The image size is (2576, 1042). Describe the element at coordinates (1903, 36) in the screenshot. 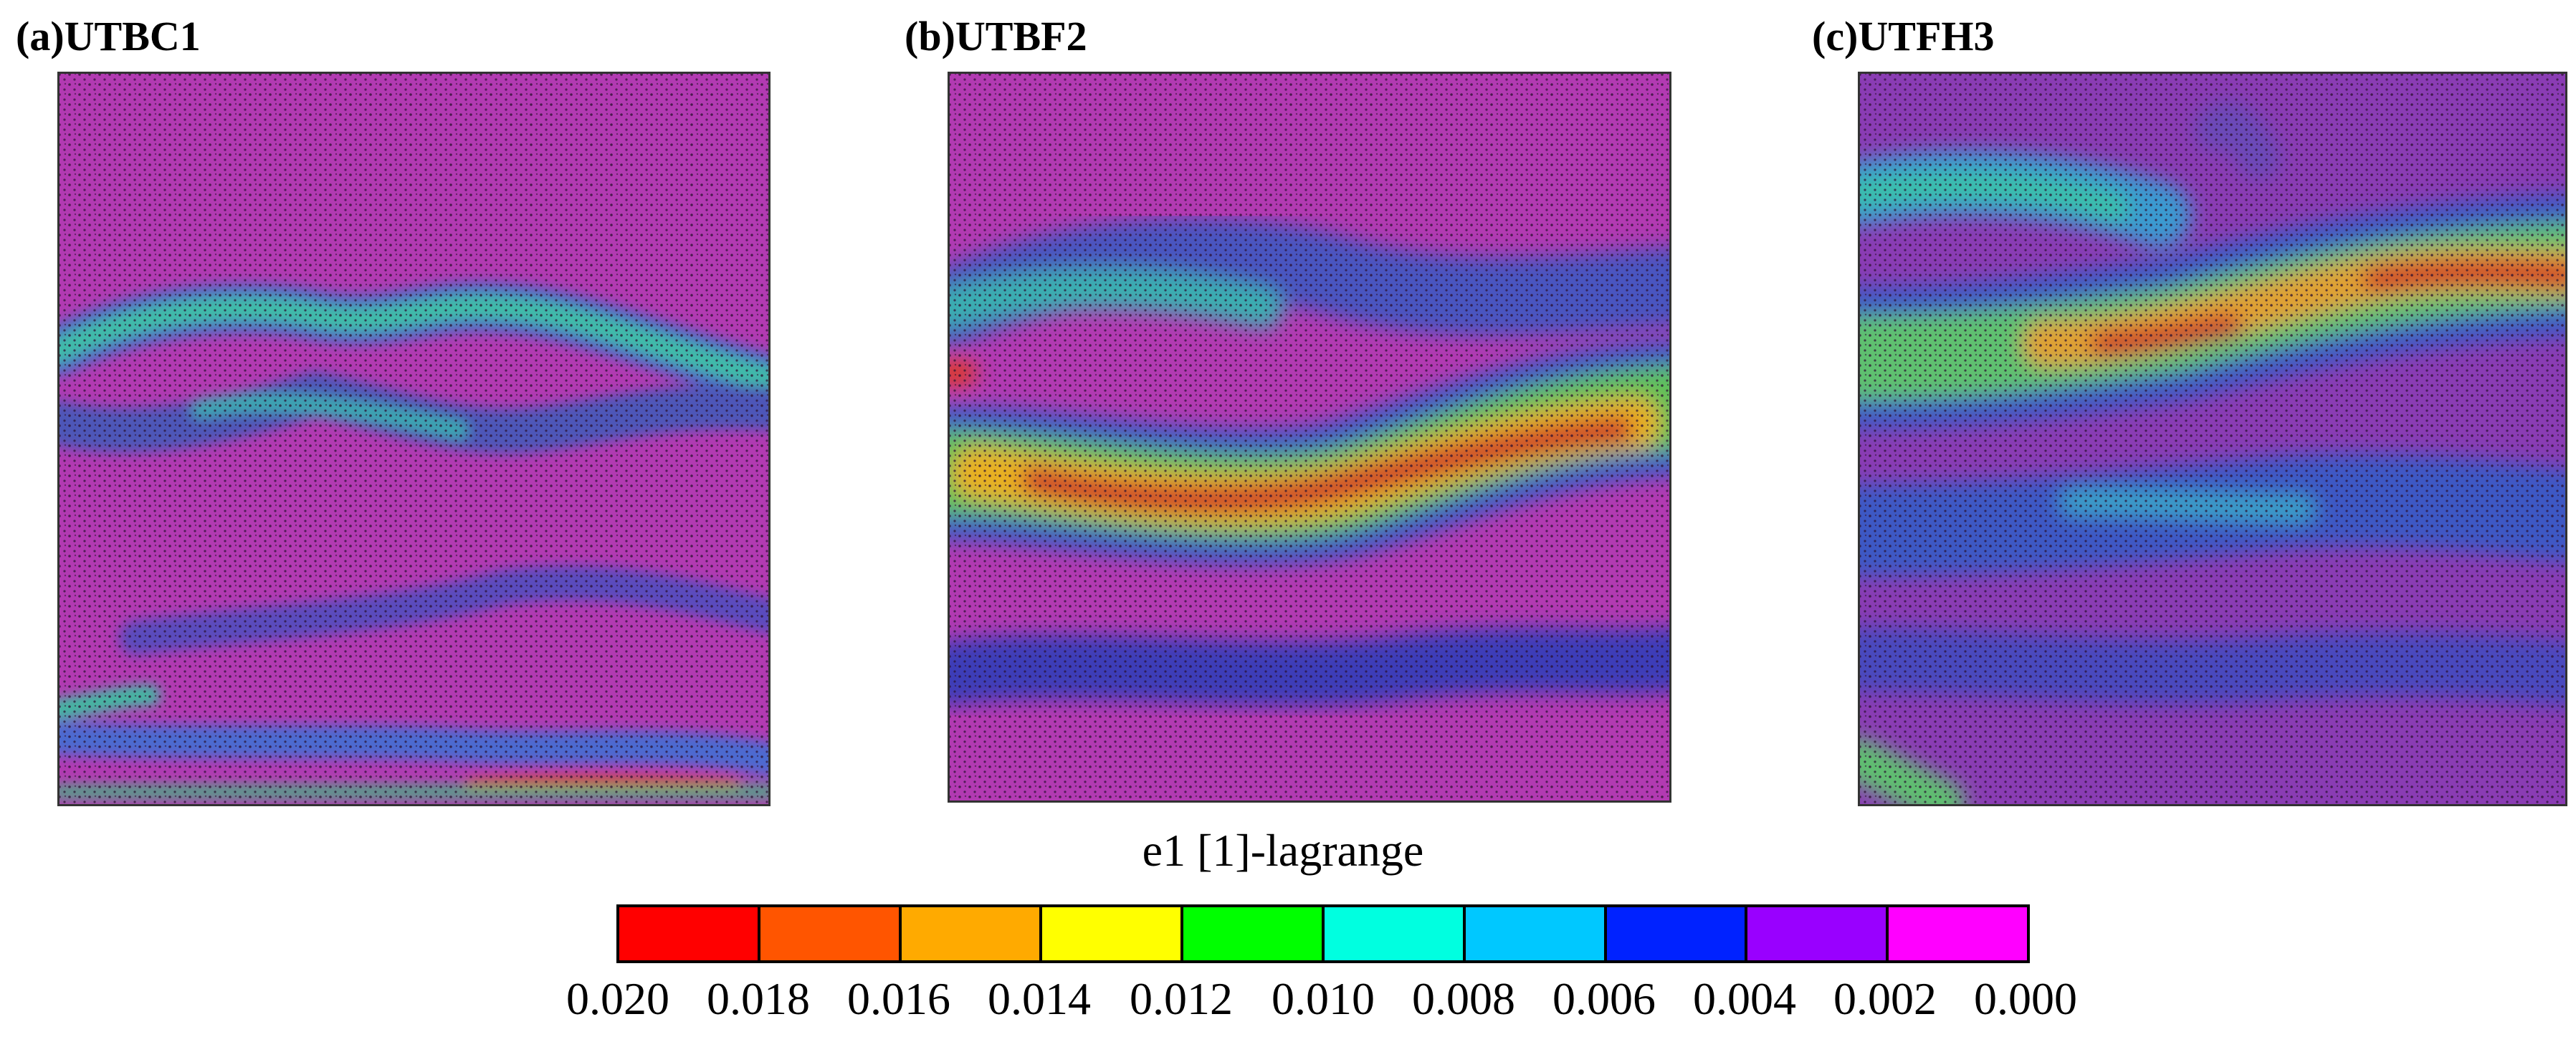

I see `panel-c-label: (c)UTFH3` at that location.